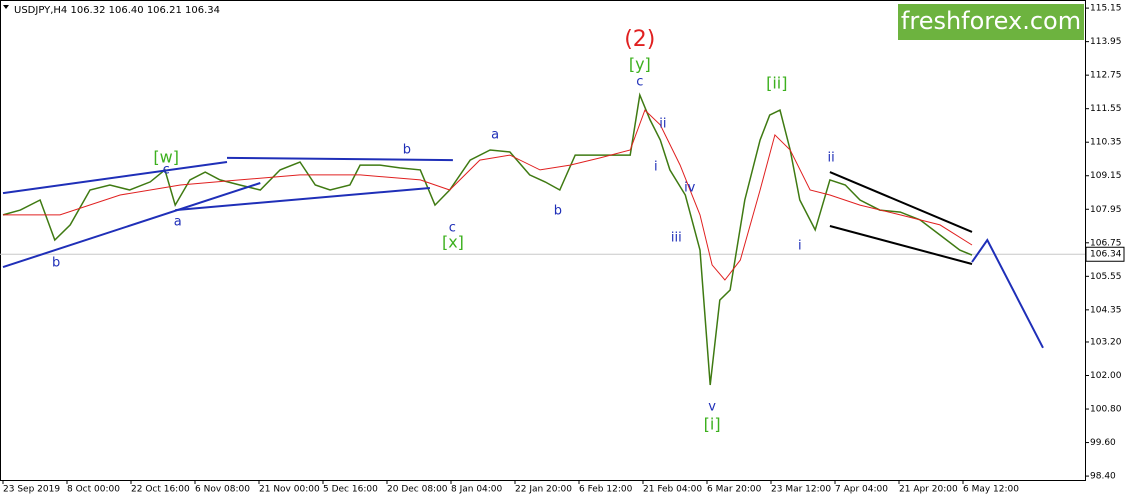  Describe the element at coordinates (776, 83) in the screenshot. I see `wave-label: [ii]` at that location.